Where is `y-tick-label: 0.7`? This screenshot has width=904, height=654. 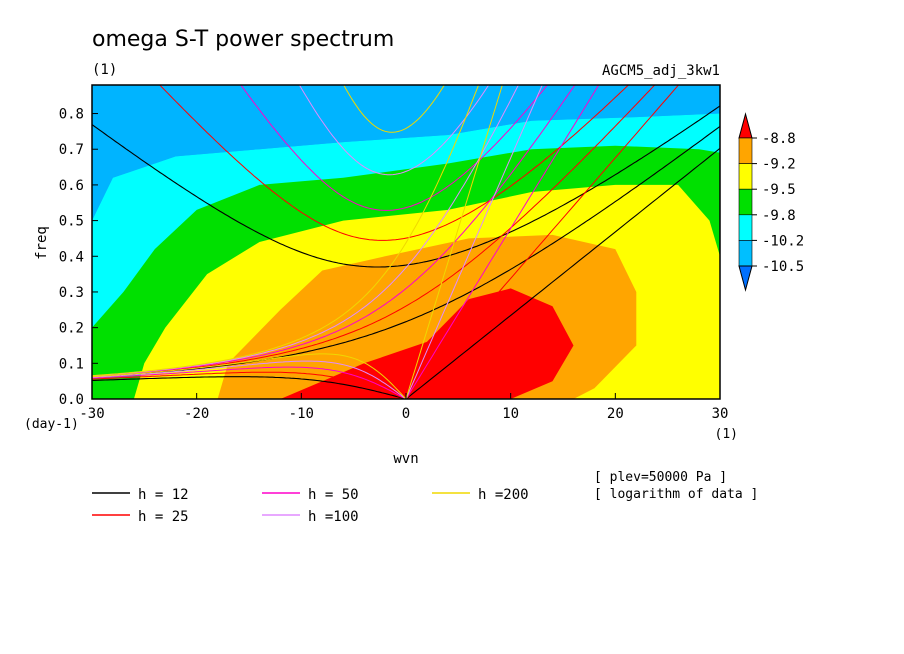
y-tick-label: 0.7 is located at coordinates (71, 150).